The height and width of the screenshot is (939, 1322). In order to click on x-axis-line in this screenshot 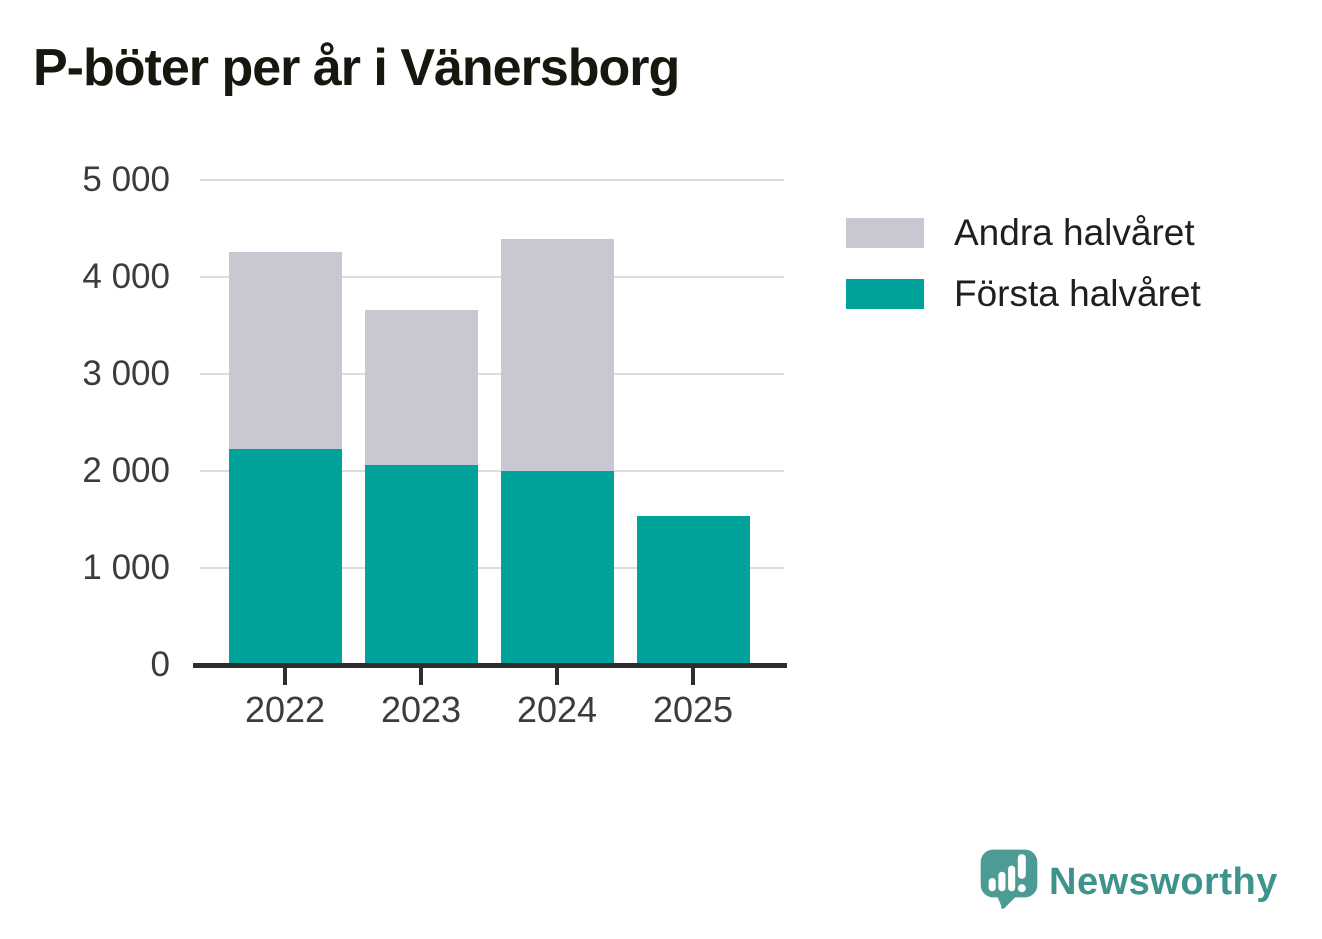, I will do `click(490, 665)`.